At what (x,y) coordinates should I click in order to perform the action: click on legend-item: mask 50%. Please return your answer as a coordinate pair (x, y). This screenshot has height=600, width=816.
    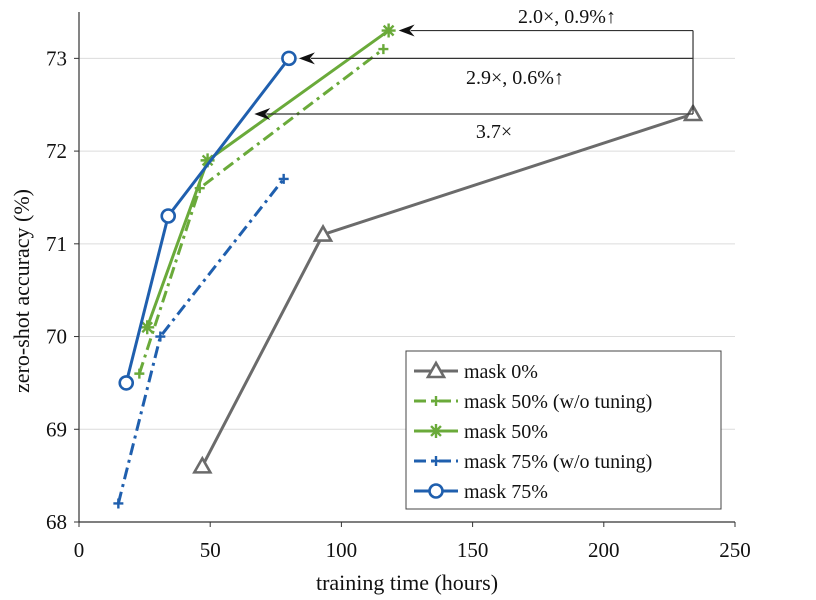
    Looking at the image, I should click on (481, 432).